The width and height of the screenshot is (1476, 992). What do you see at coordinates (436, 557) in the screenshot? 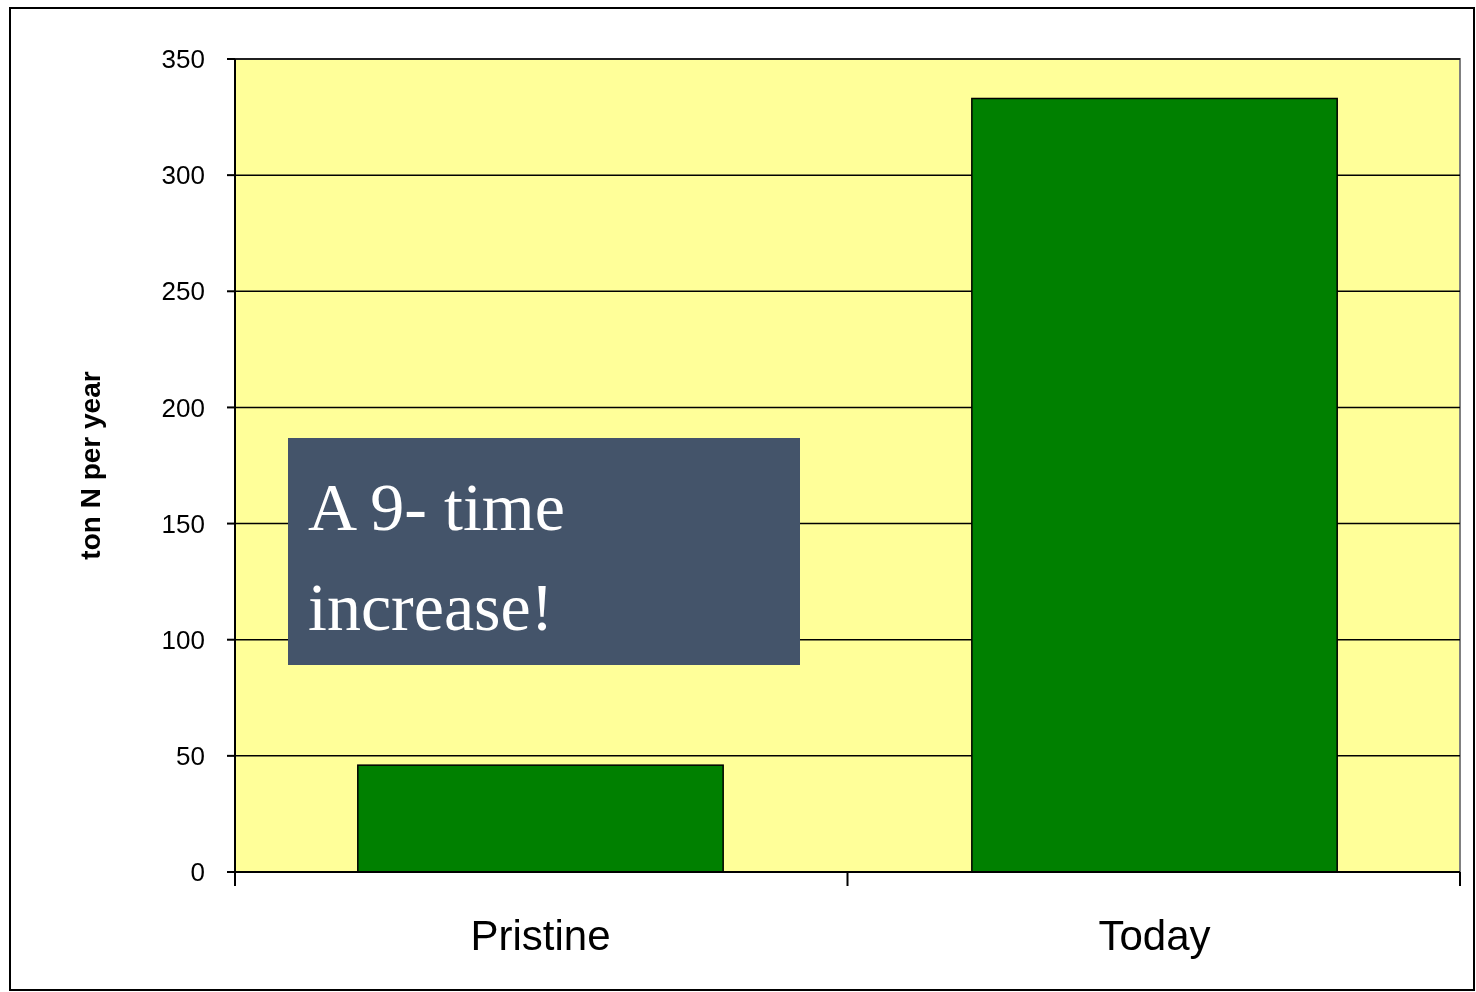
I see `annotation: A 9- time increase!` at bounding box center [436, 557].